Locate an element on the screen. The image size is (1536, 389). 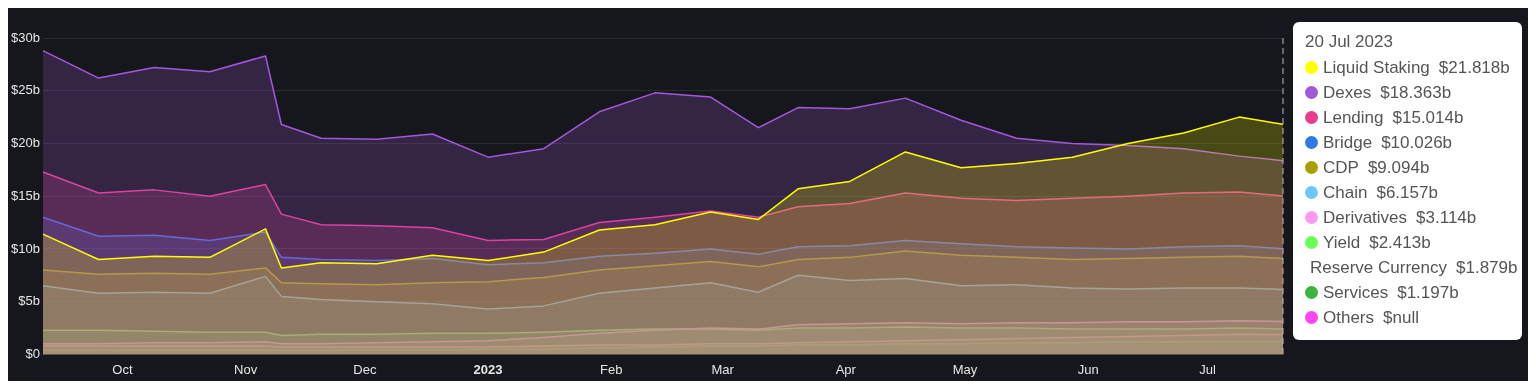
y-tick-label: $15b is located at coordinates (25, 195).